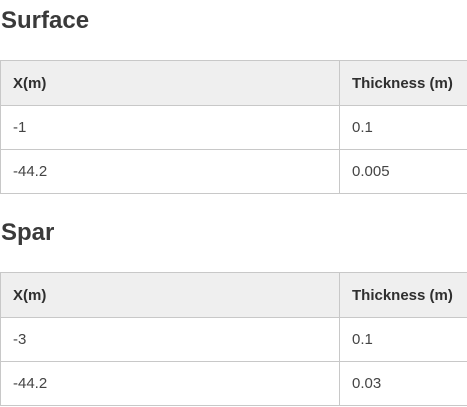 The image size is (467, 407). What do you see at coordinates (28, 232) in the screenshot?
I see `section-title-spar: Spar` at bounding box center [28, 232].